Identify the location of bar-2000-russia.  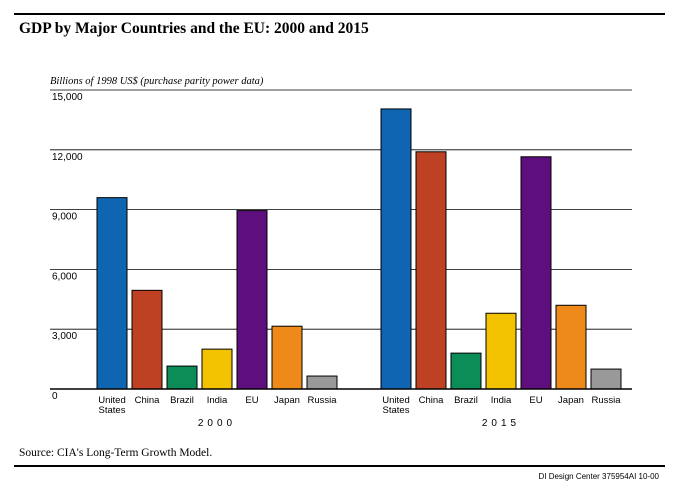
(322, 382).